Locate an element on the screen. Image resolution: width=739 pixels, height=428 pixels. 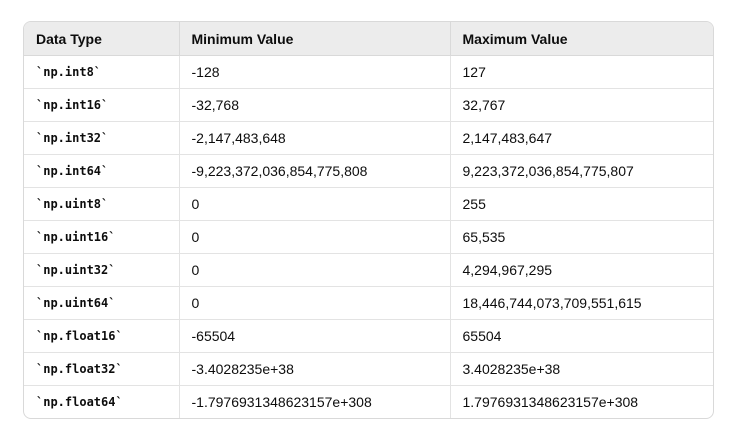
table-row: `np.uint16` 0 65,535 is located at coordinates (368, 237).